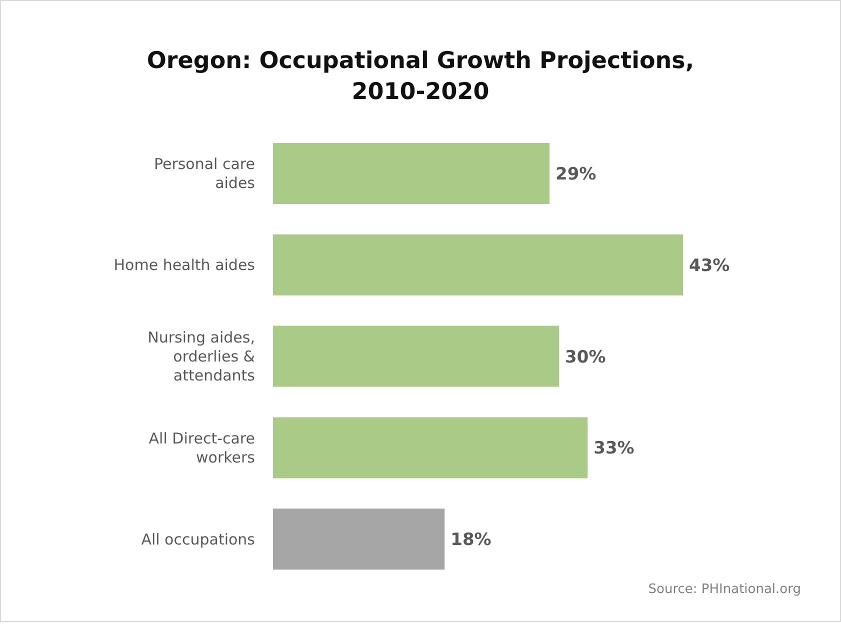 Image resolution: width=841 pixels, height=624 pixels. I want to click on annotation: Source: PHInational.org, so click(724, 589).